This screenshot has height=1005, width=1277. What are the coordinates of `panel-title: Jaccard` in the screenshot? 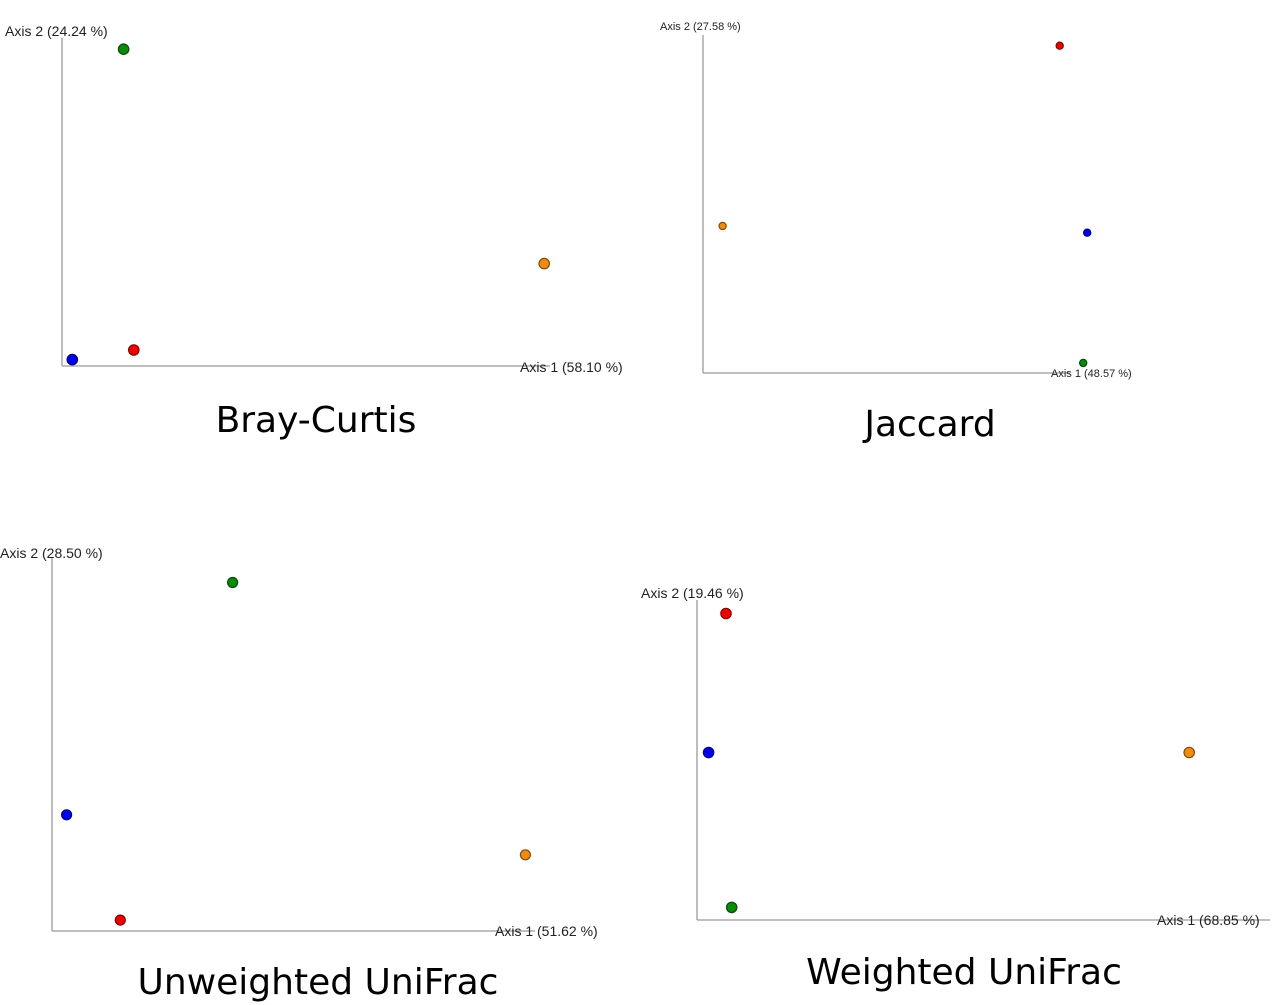 It's located at (928, 424).